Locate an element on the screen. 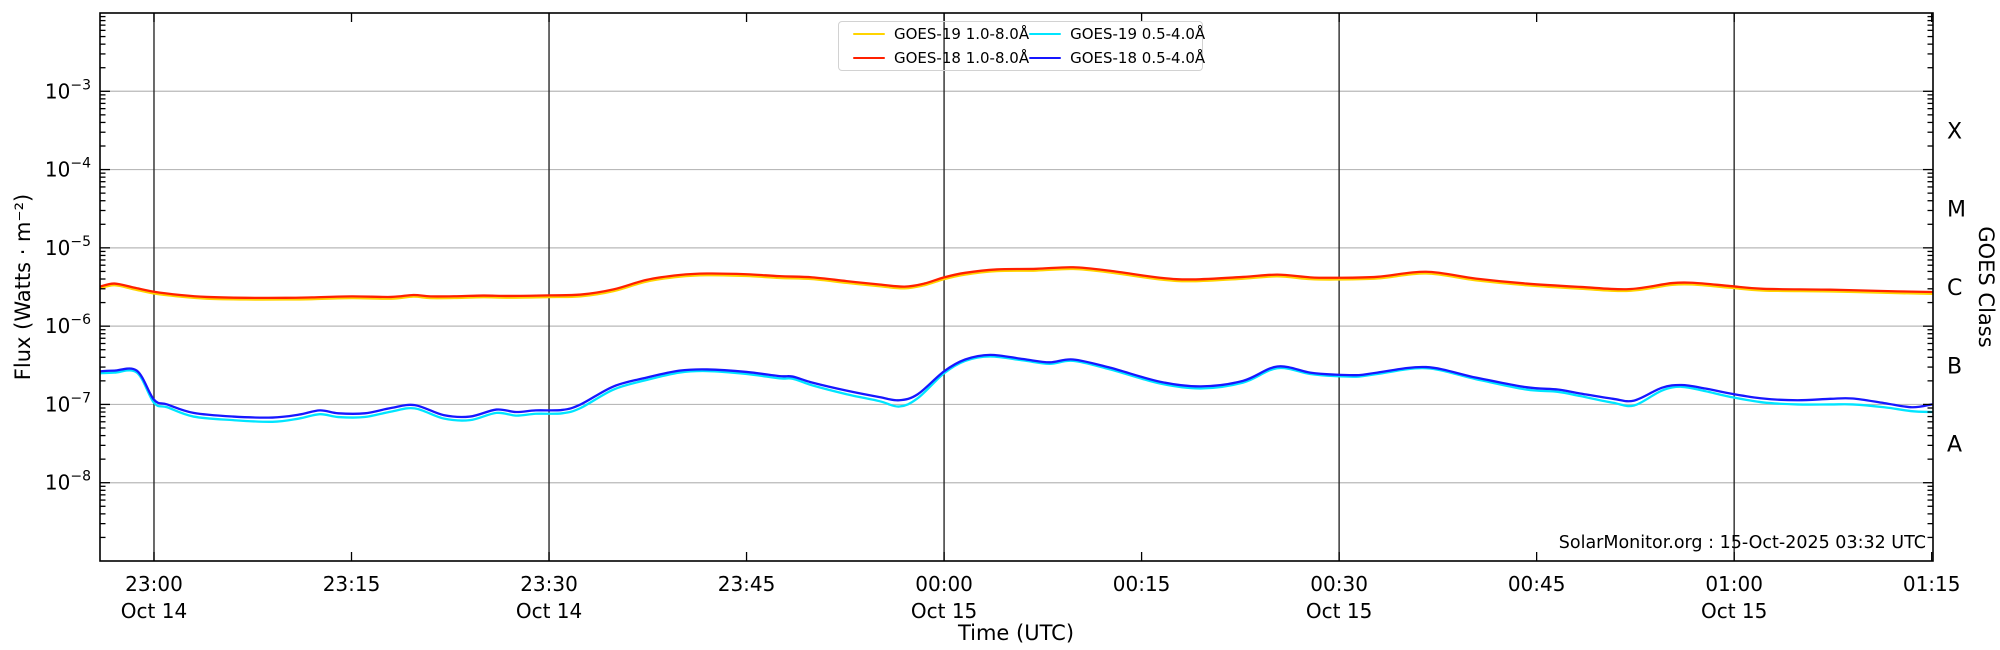 The width and height of the screenshot is (2000, 650). flux-curve-goes19_short is located at coordinates (1016, 389).